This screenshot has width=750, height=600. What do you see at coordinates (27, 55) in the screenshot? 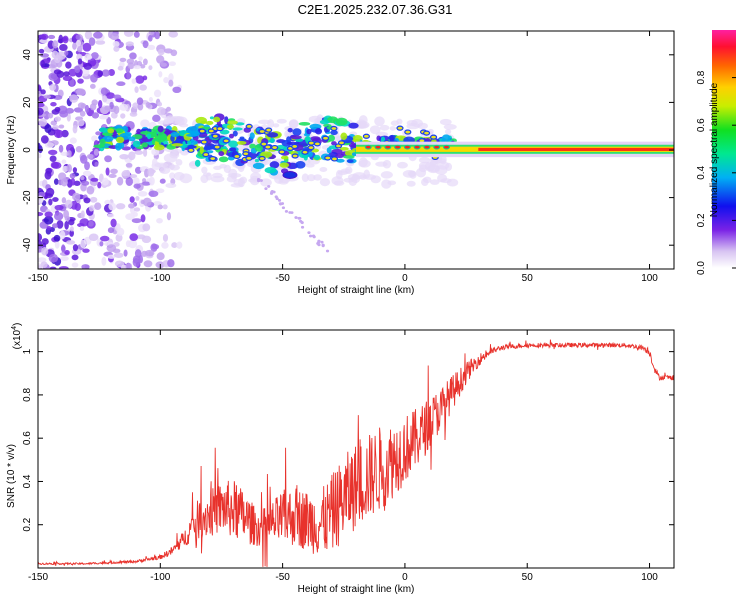
I see `spectrogram-y-tick-label: 40` at bounding box center [27, 55].